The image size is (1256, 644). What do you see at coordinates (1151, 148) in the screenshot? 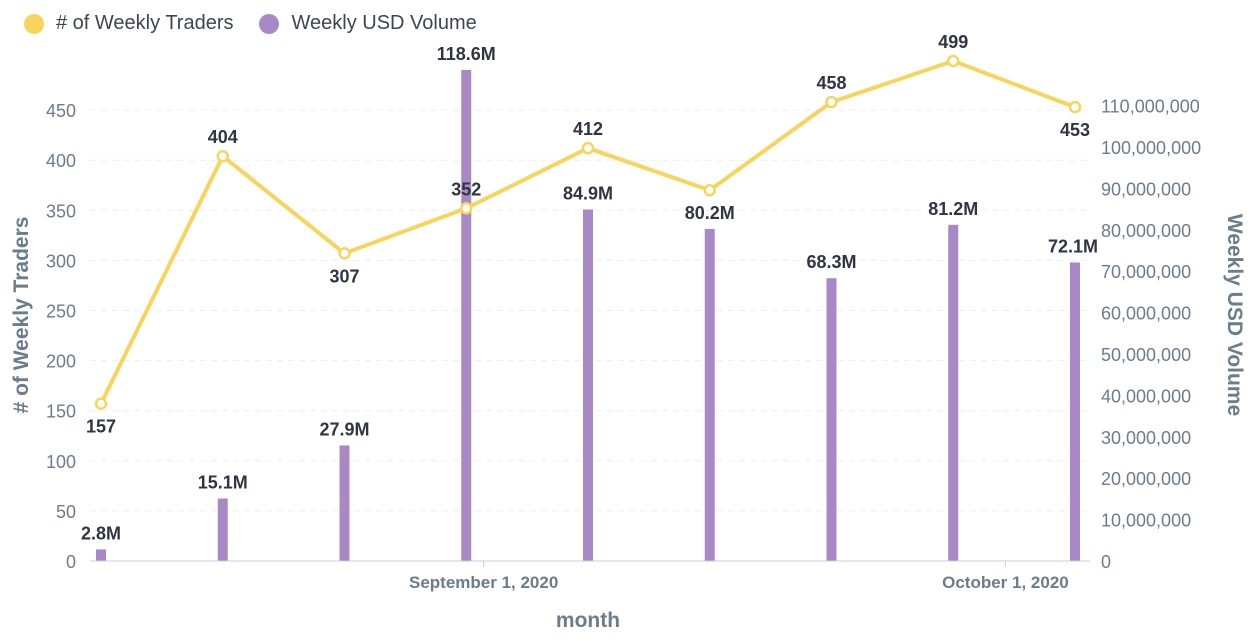
I see `y-right-tick-label: 100,000,000` at bounding box center [1151, 148].